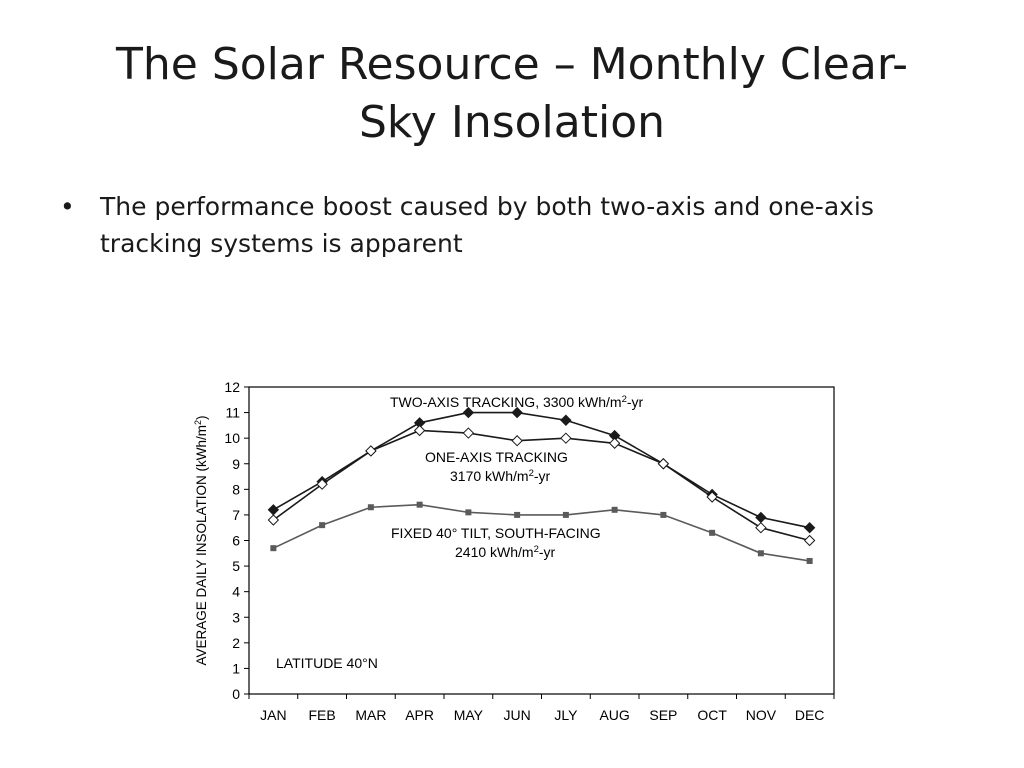 The height and width of the screenshot is (768, 1024). What do you see at coordinates (614, 443) in the screenshot?
I see `point-one-axis-aug` at bounding box center [614, 443].